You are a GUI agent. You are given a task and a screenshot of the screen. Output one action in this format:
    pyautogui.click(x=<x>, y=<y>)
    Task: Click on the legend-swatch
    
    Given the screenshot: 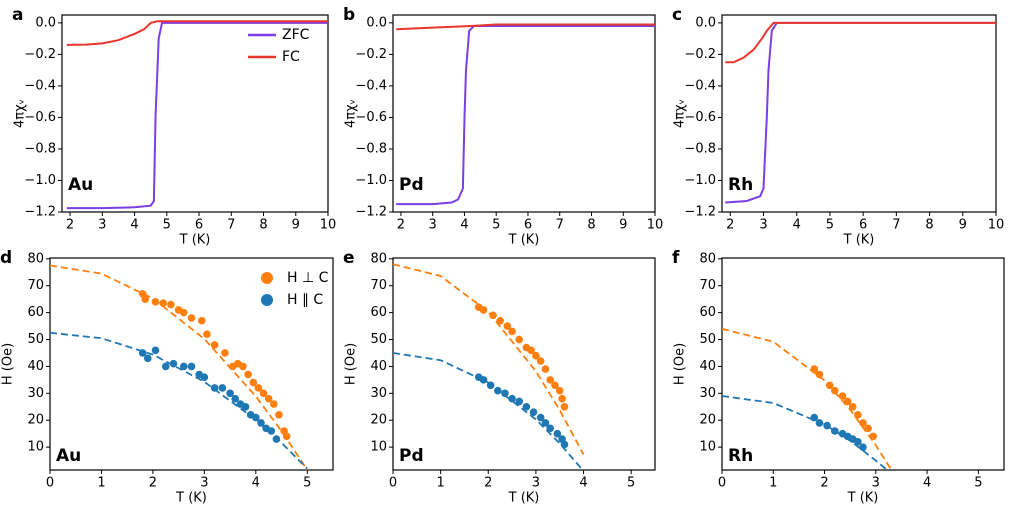 What is the action you would take?
    pyautogui.click(x=267, y=300)
    